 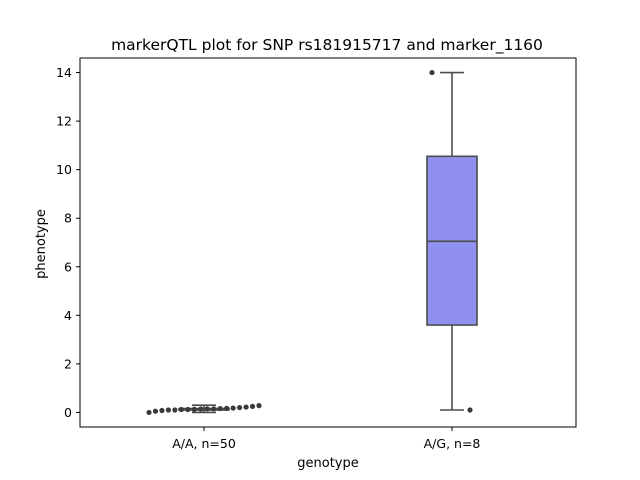 I want to click on x-tick-label: A/A, n=50, so click(x=204, y=443).